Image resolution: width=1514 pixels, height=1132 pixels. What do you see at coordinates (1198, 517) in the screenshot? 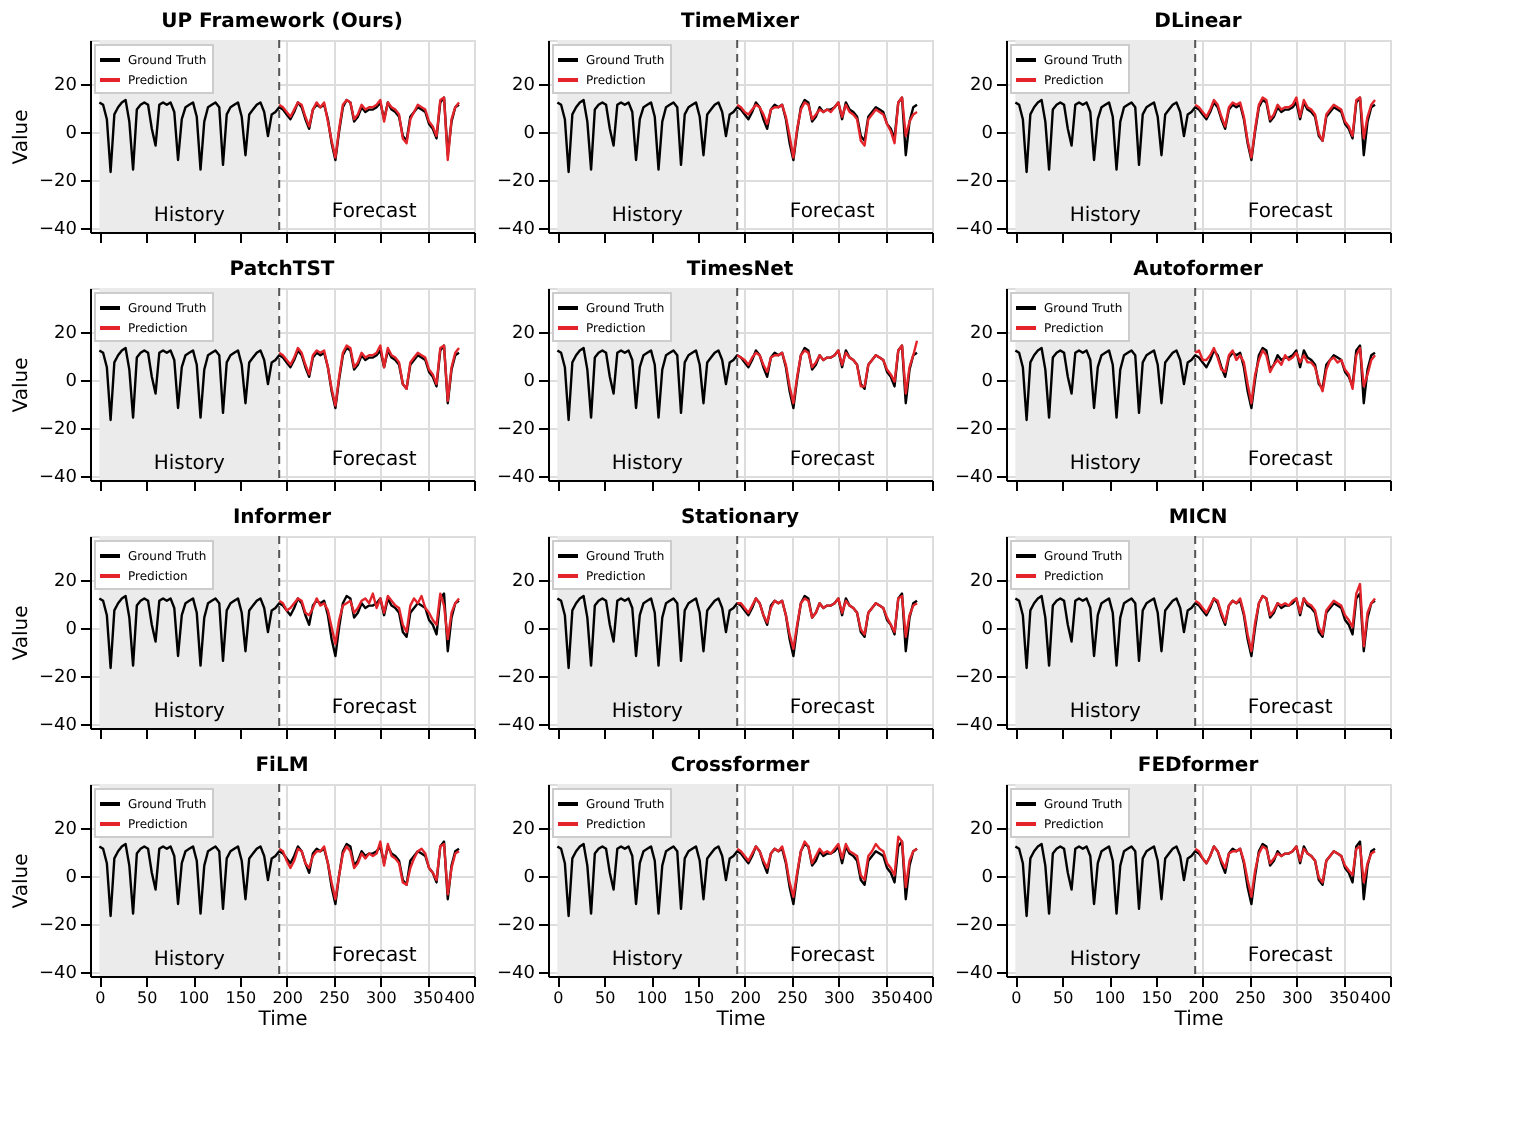
I see `chart-title: MICN` at bounding box center [1198, 517].